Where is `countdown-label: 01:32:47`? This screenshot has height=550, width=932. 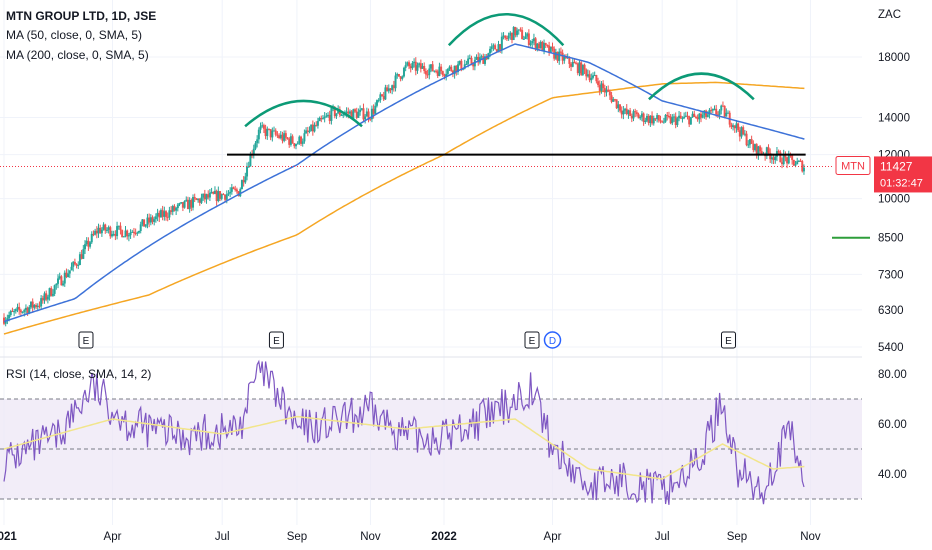
countdown-label: 01:32:47 is located at coordinates (901, 183).